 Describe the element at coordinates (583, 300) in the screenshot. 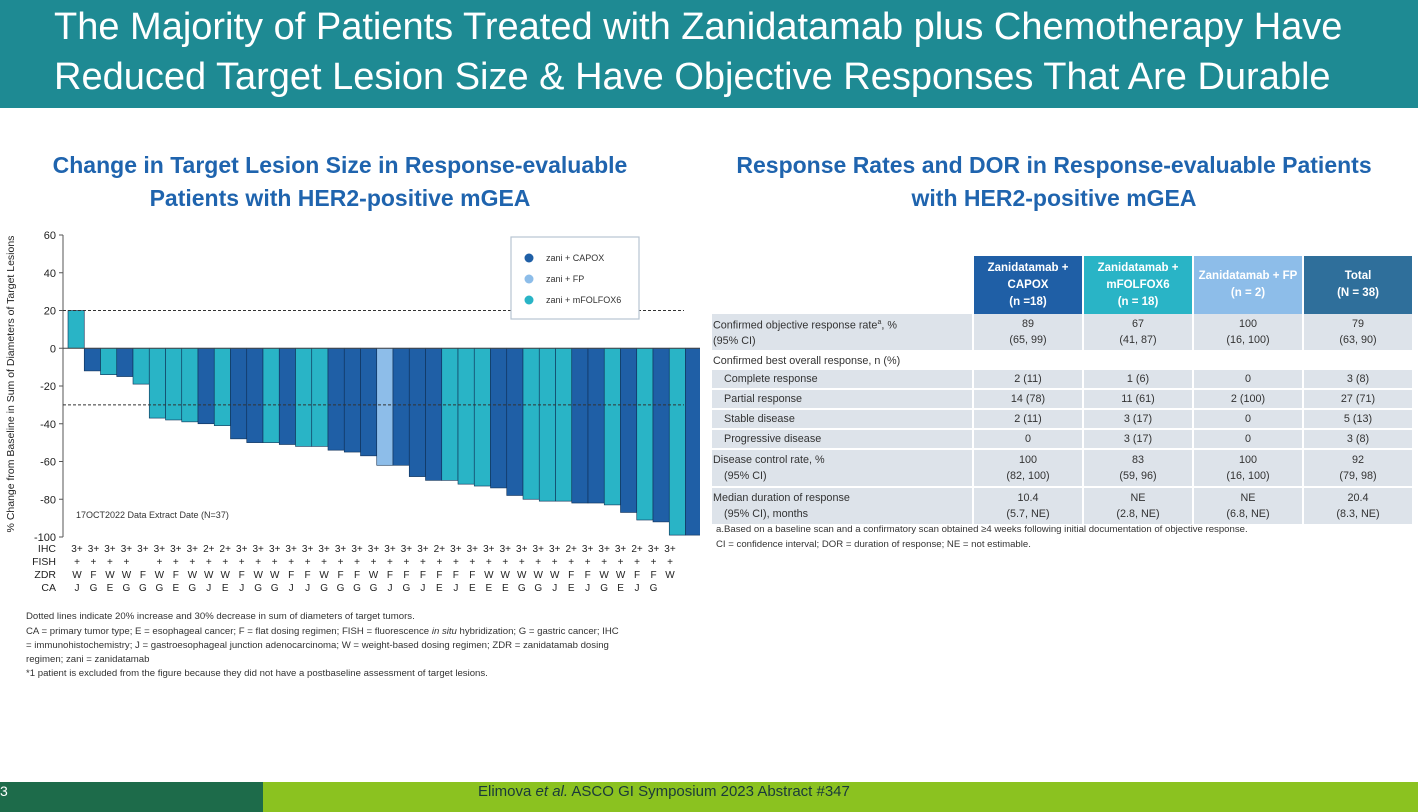

I see `legend-label: zani + mFOLFOX6` at that location.